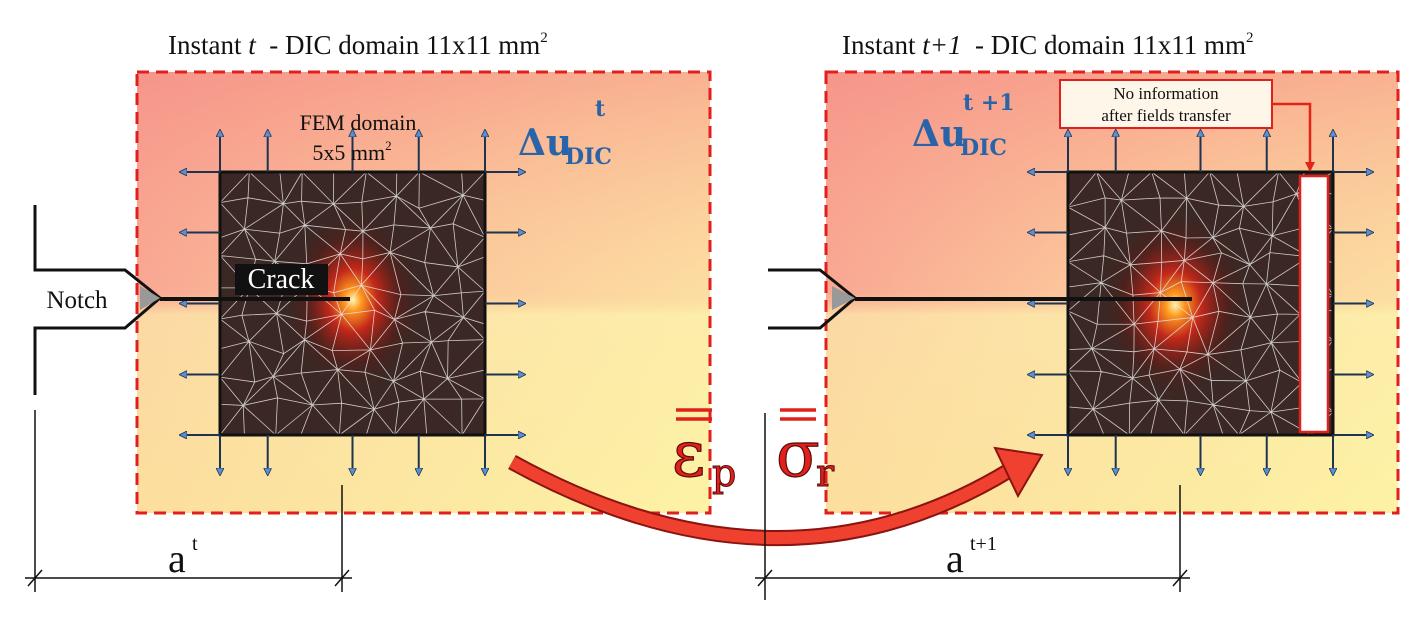 The width and height of the screenshot is (1421, 622). Describe the element at coordinates (1293, 137) in the screenshot. I see `note-arrow` at that location.